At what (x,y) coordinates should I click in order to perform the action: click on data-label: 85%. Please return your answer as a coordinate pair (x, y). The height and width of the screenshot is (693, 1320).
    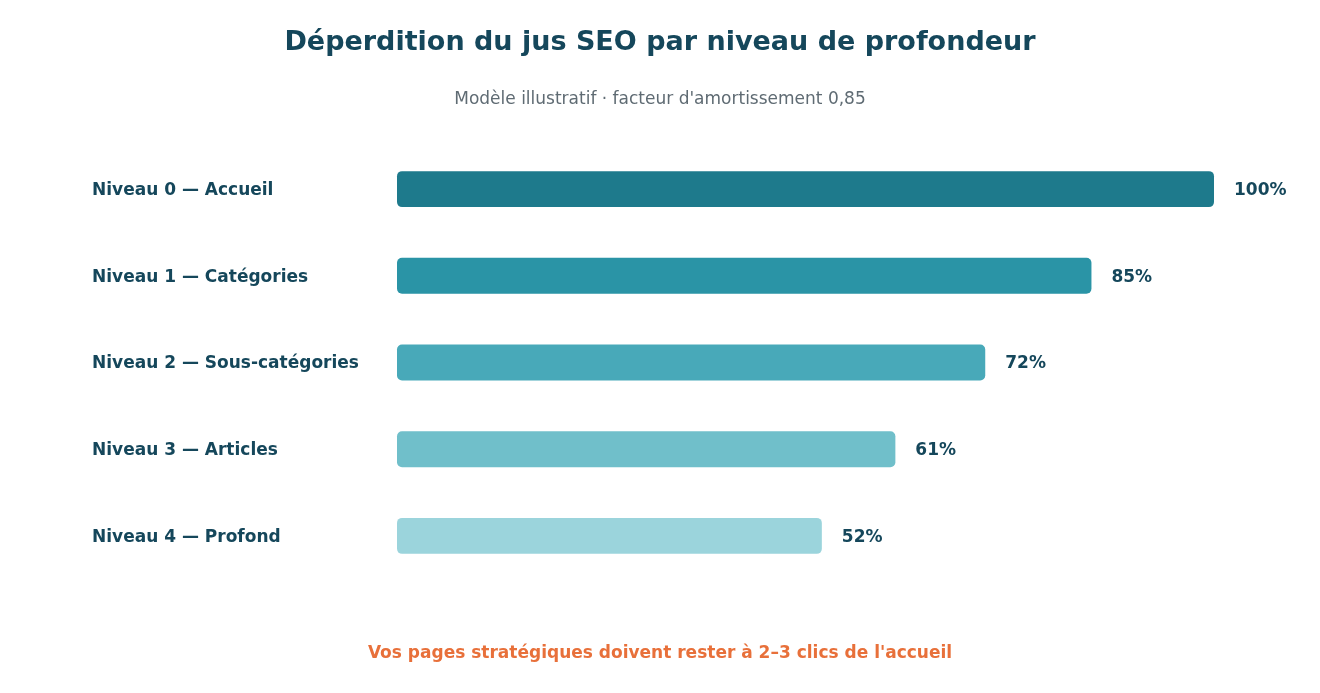
    Looking at the image, I should click on (1132, 275).